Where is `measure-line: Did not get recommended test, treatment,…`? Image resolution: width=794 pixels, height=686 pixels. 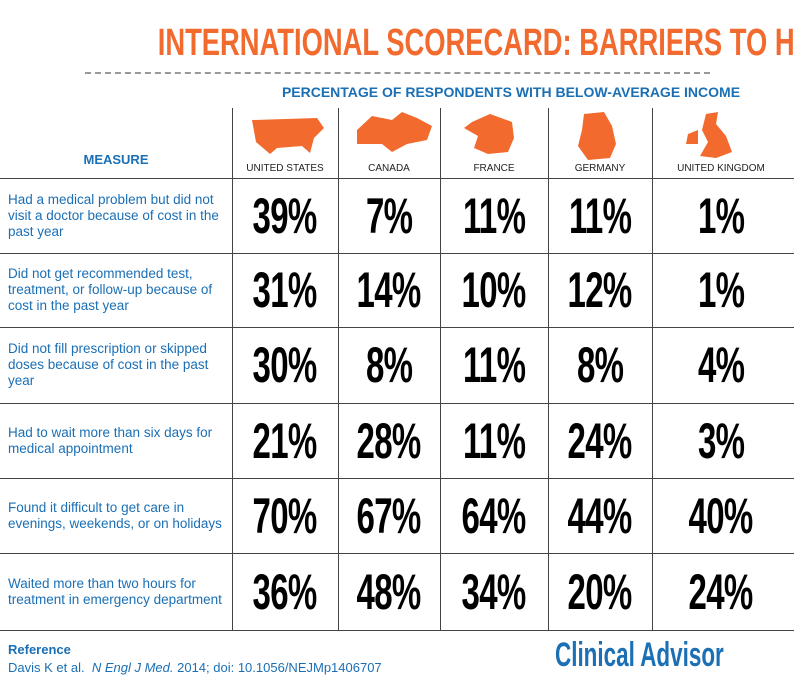
measure-line: Did not get recommended test, treatment,… is located at coordinates (110, 289).